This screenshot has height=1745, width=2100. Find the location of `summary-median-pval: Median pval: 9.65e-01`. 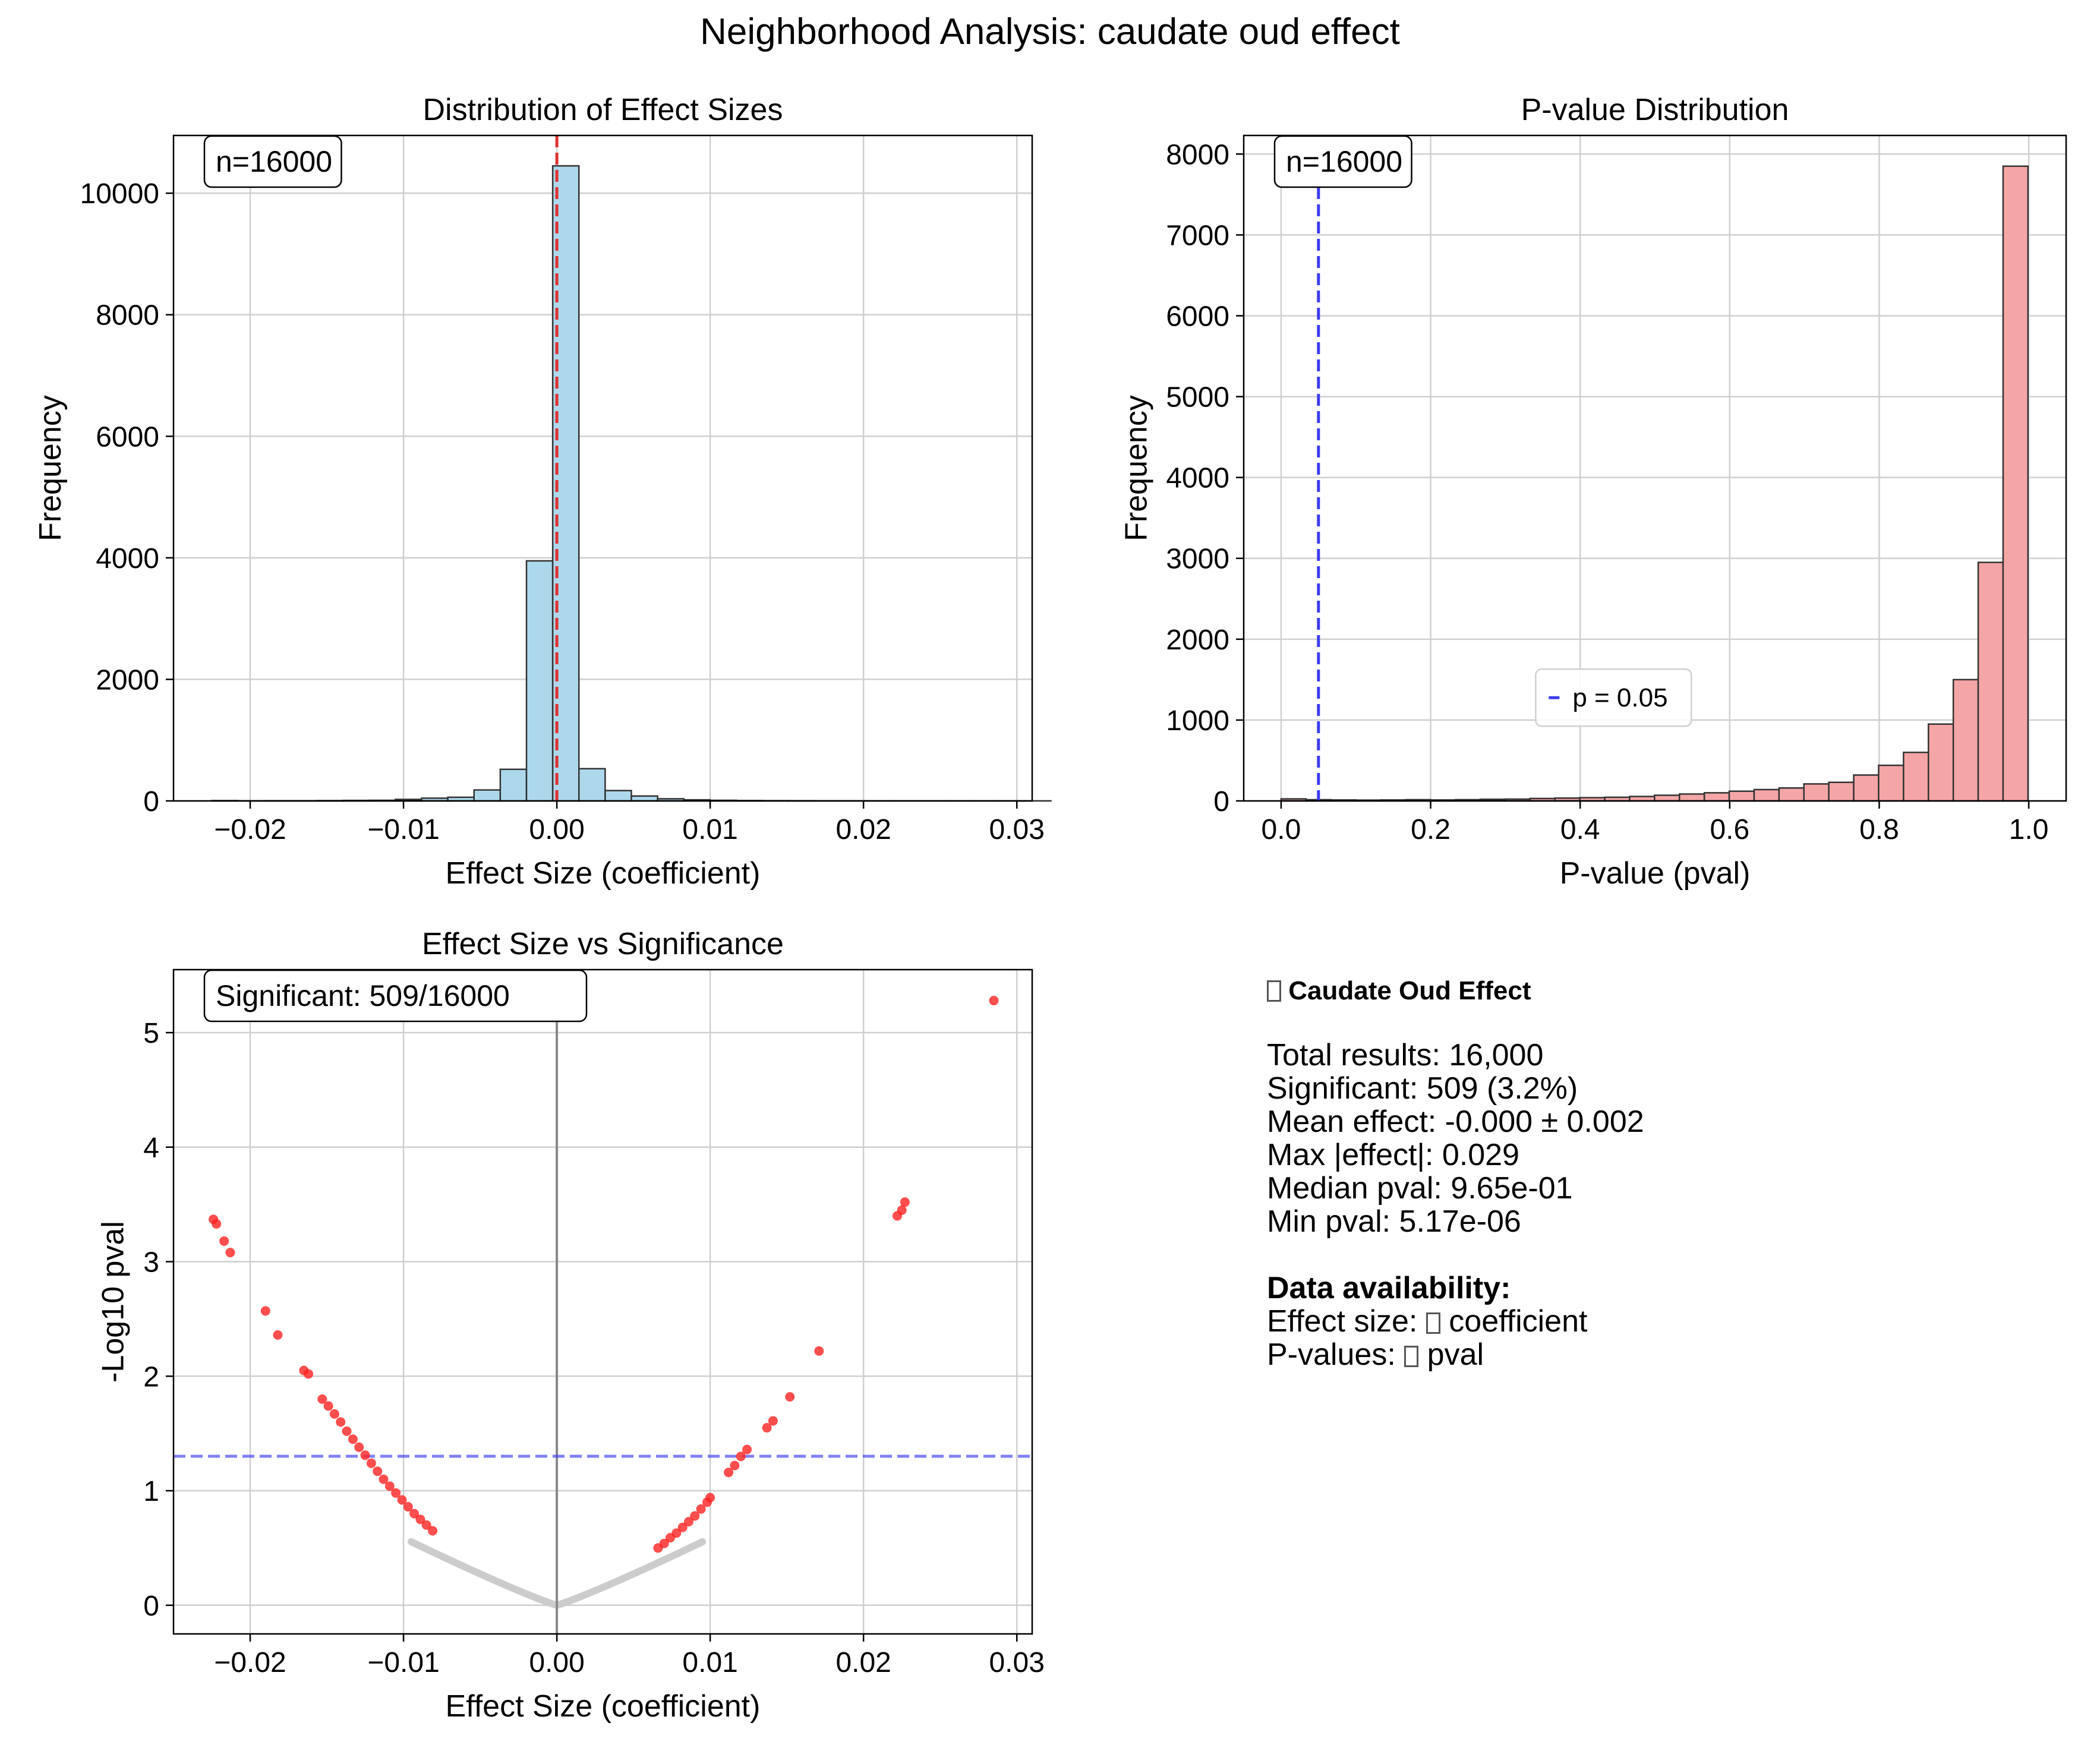

summary-median-pval: Median pval: 9.65e-01 is located at coordinates (1420, 1188).